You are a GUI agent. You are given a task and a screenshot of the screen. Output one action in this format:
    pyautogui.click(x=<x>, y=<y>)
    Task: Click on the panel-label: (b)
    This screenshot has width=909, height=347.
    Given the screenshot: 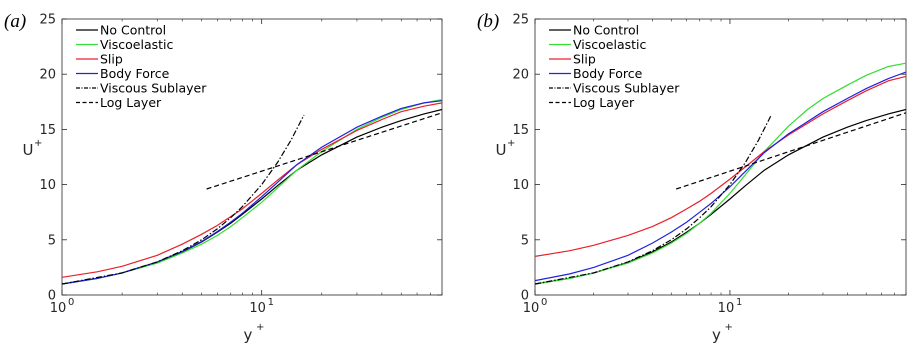 What is the action you would take?
    pyautogui.click(x=488, y=21)
    